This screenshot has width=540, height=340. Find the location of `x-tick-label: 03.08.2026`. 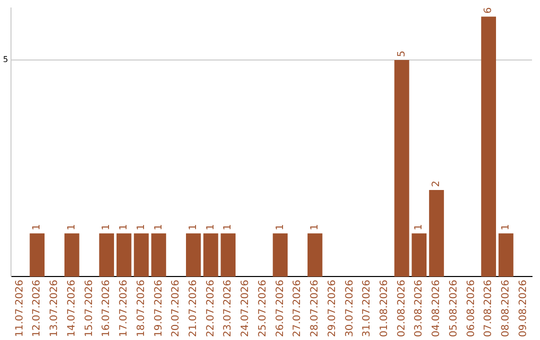

x-tick-label: 03.08.2026 is located at coordinates (419, 309).